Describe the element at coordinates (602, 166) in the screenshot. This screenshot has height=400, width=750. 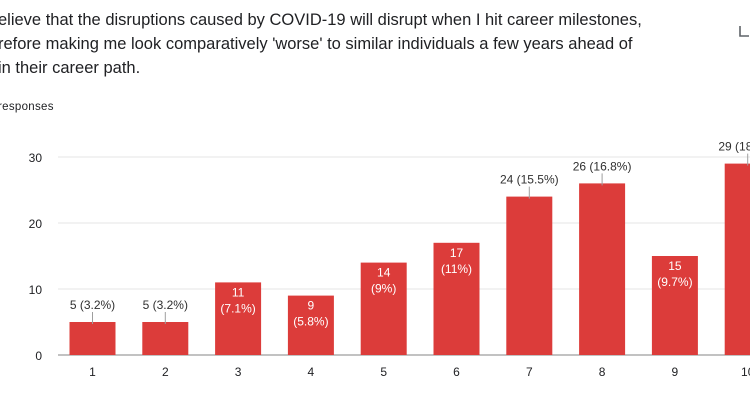
I see `data-label: 26 (16.8%)` at that location.